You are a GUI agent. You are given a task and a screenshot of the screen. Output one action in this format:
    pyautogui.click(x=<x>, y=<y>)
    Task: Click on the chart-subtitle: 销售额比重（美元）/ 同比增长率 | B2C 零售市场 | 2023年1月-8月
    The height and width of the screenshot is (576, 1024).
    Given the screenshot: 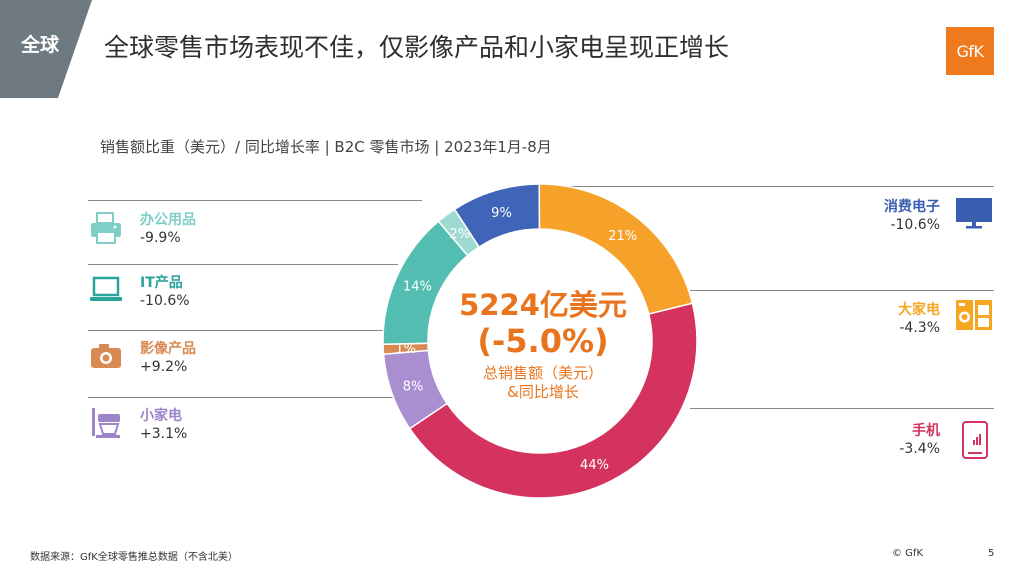 What is the action you would take?
    pyautogui.click(x=326, y=147)
    